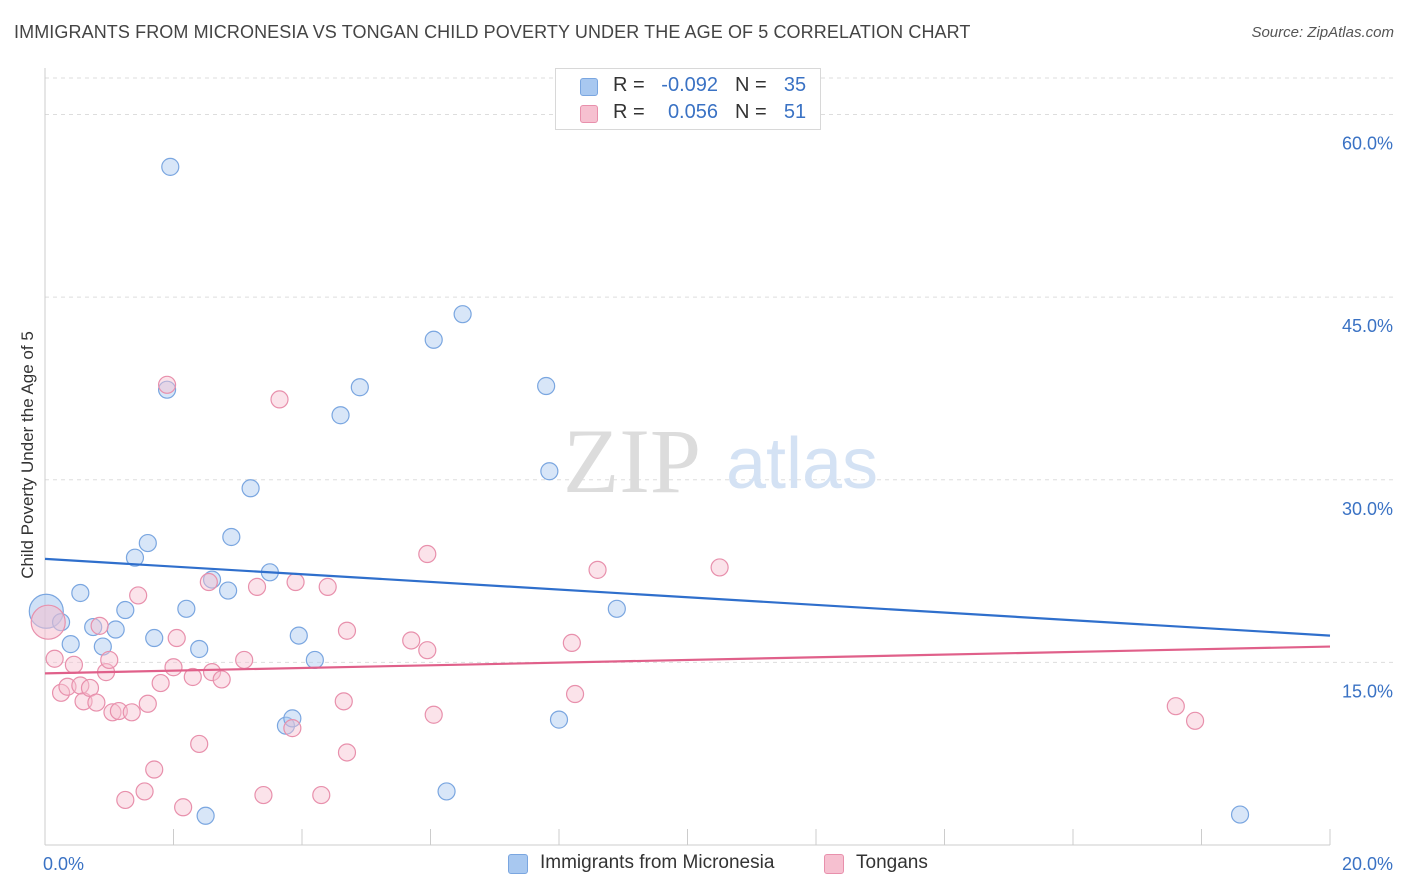 The height and width of the screenshot is (892, 1406). Describe the element at coordinates (1367, 326) in the screenshot. I see `y-tick-label: 45.0%` at that location.